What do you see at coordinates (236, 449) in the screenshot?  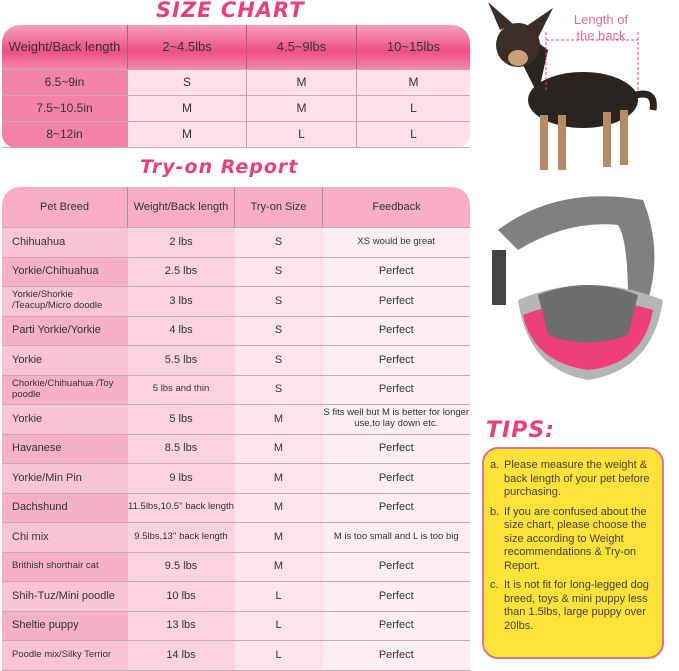 I see `table-row: Havanese 8.5 lbs M Perfect` at bounding box center [236, 449].